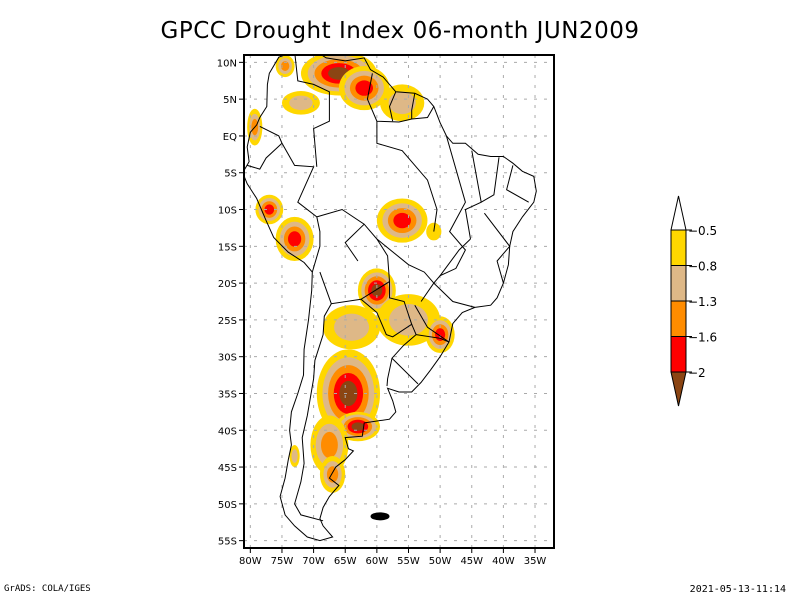 The height and width of the screenshot is (600, 800). What do you see at coordinates (503, 561) in the screenshot?
I see `lon-tick-label: 40W` at bounding box center [503, 561].